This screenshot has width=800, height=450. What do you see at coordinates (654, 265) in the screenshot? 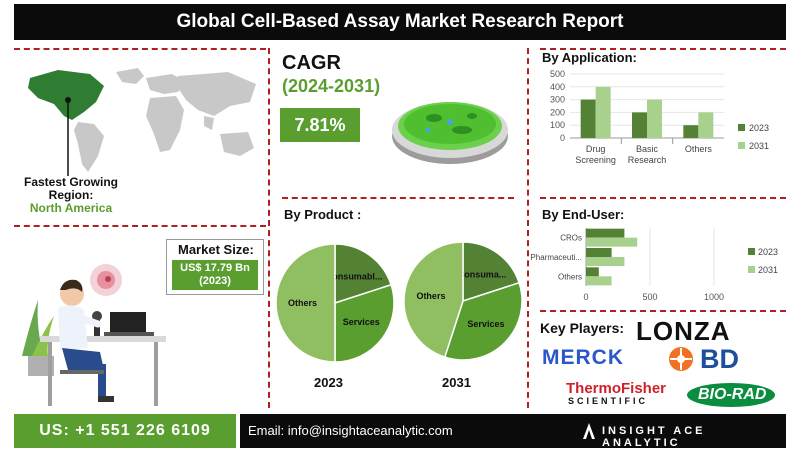
I see `enduser-bar-chart: 0 500 1000 CROs Pharmaceuti... Others 2023 2031` at bounding box center [654, 265].